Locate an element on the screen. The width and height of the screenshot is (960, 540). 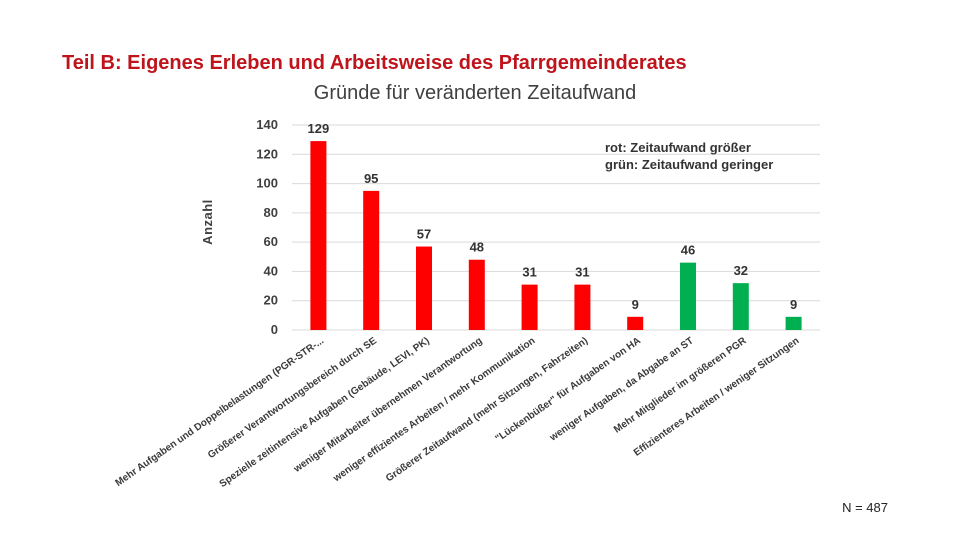
data-label: 48 is located at coordinates (477, 247).